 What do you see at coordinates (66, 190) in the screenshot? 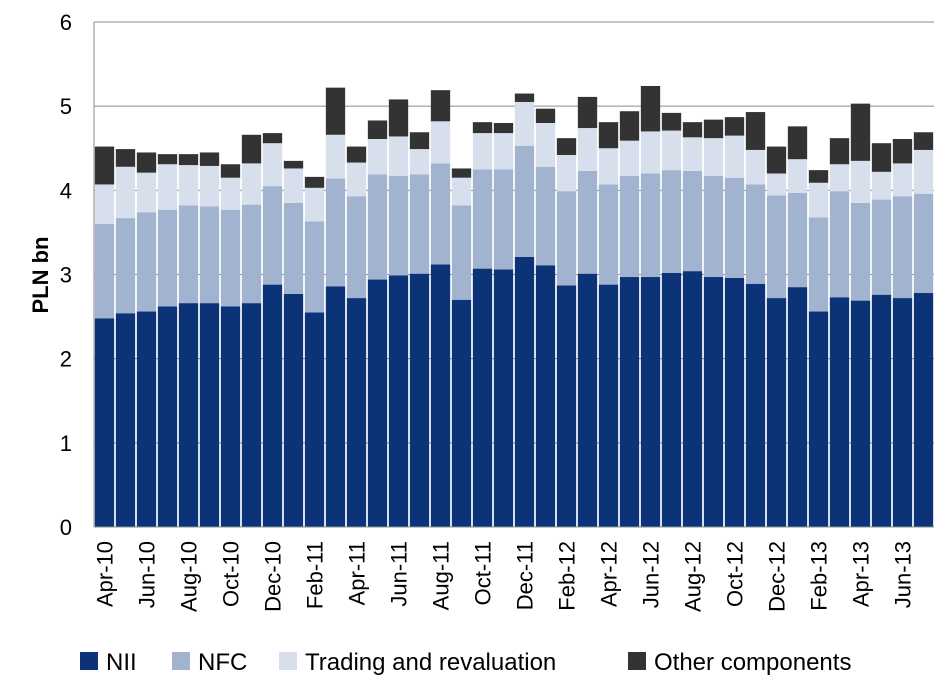
I see `y-tick-label: 4` at bounding box center [66, 190].